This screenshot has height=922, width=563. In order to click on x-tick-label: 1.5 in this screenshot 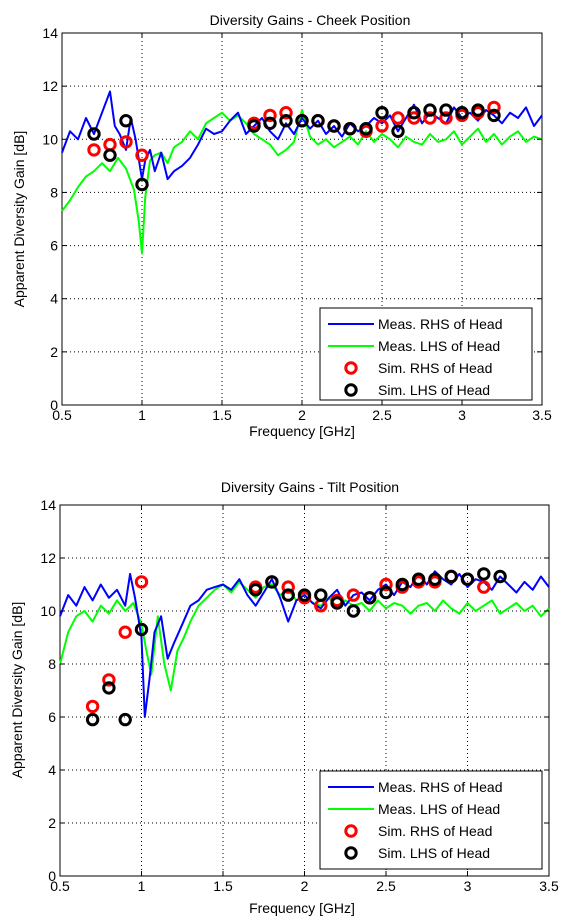, I will do `click(222, 415)`.